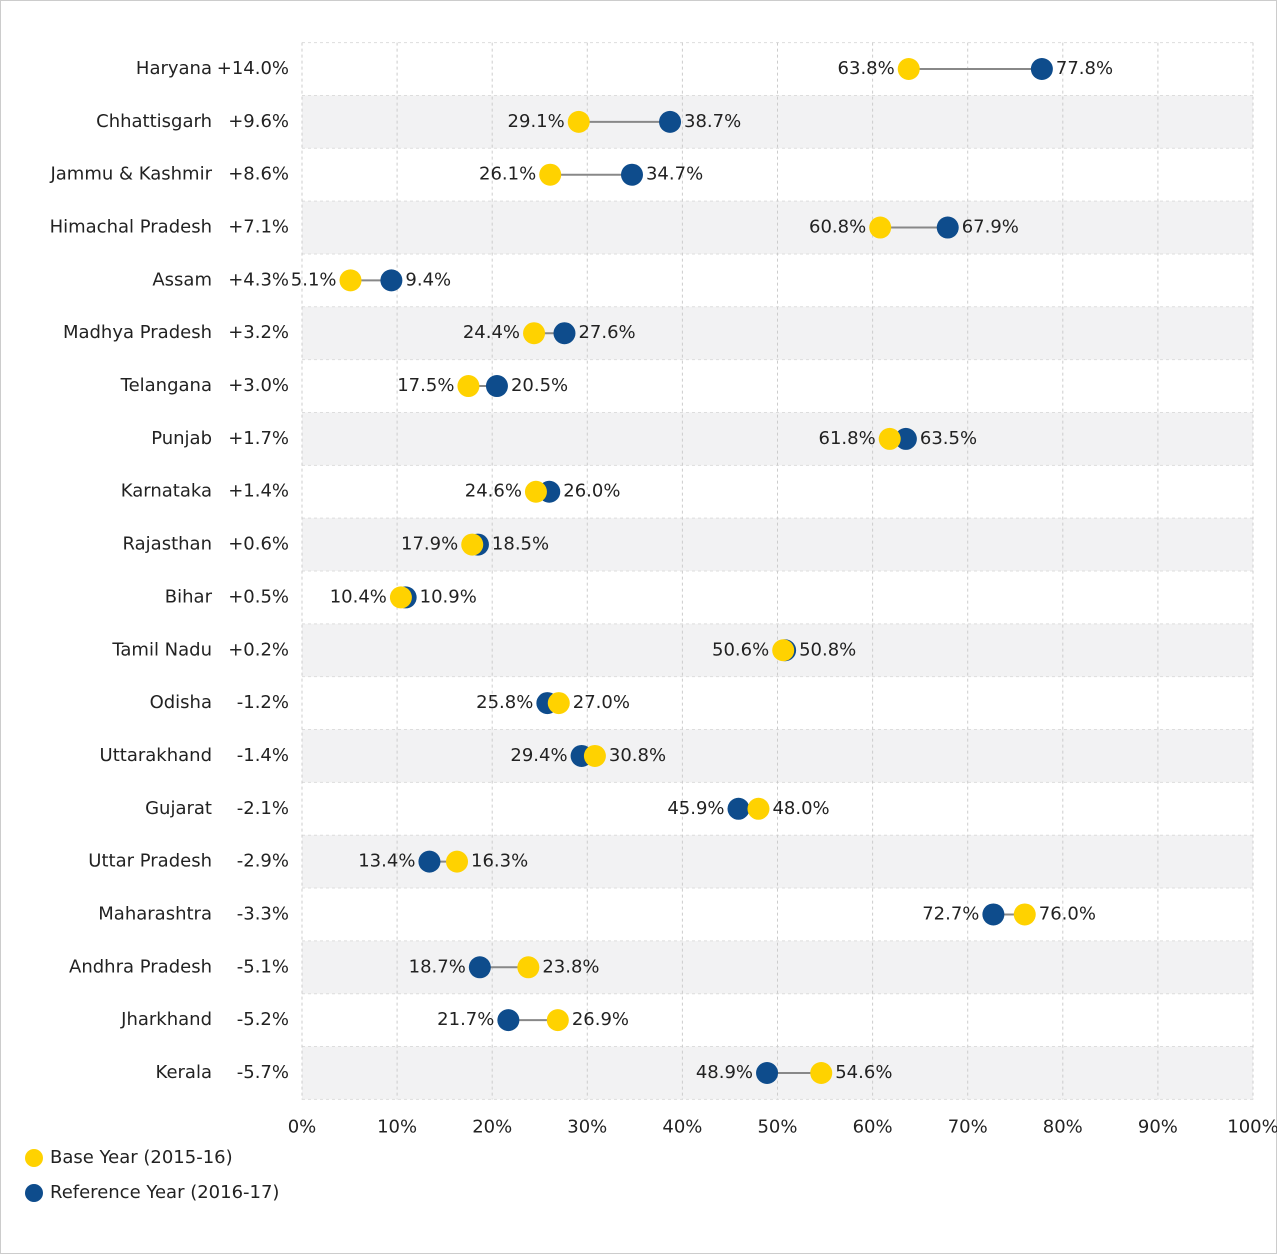  I want to click on value-label: 27.6%, so click(606, 332).